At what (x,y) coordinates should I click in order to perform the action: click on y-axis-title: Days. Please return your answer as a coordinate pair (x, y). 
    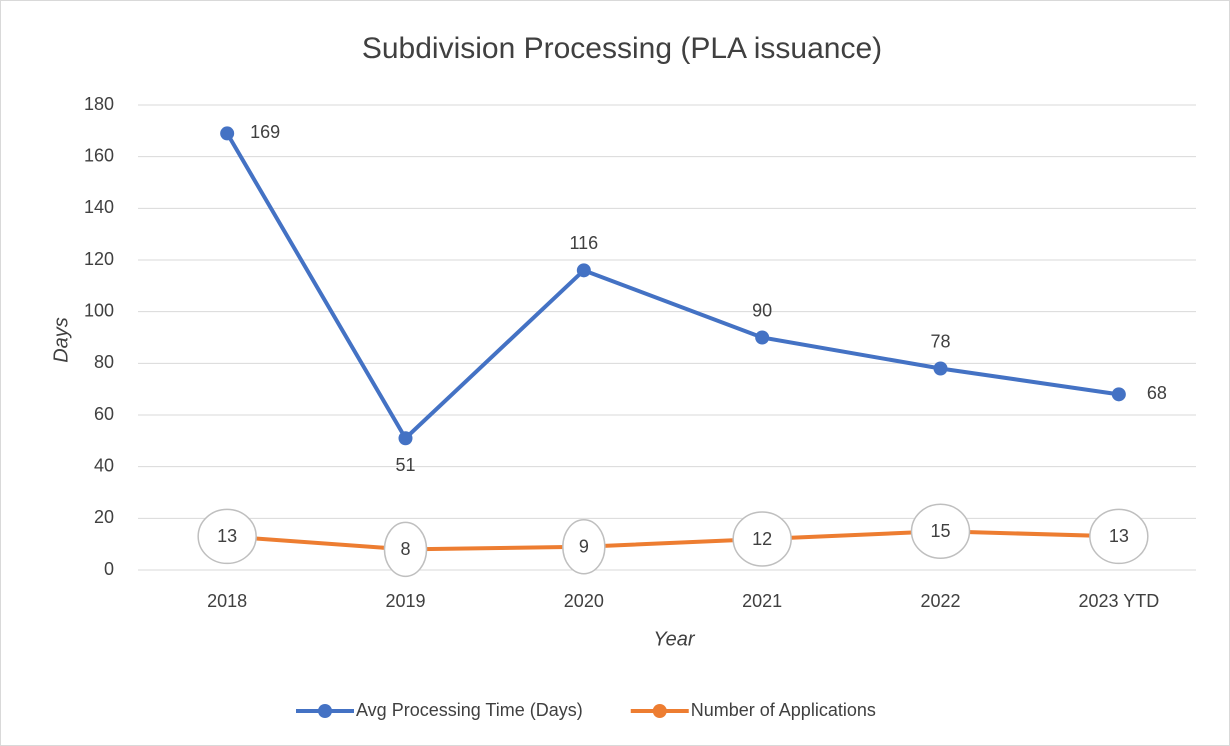
    Looking at the image, I should click on (61, 340).